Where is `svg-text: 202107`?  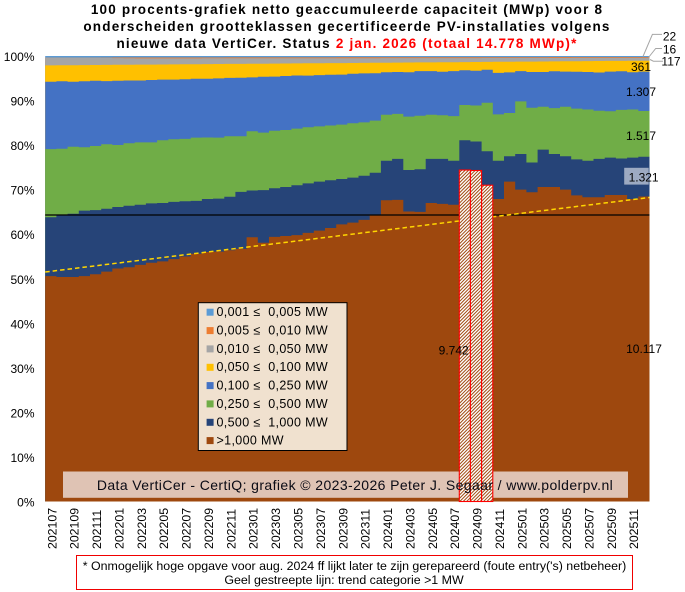 svg-text: 202107 is located at coordinates (52, 528).